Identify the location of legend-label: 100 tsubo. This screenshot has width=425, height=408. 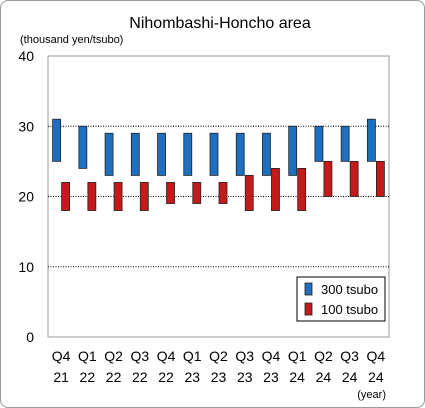
(349, 309).